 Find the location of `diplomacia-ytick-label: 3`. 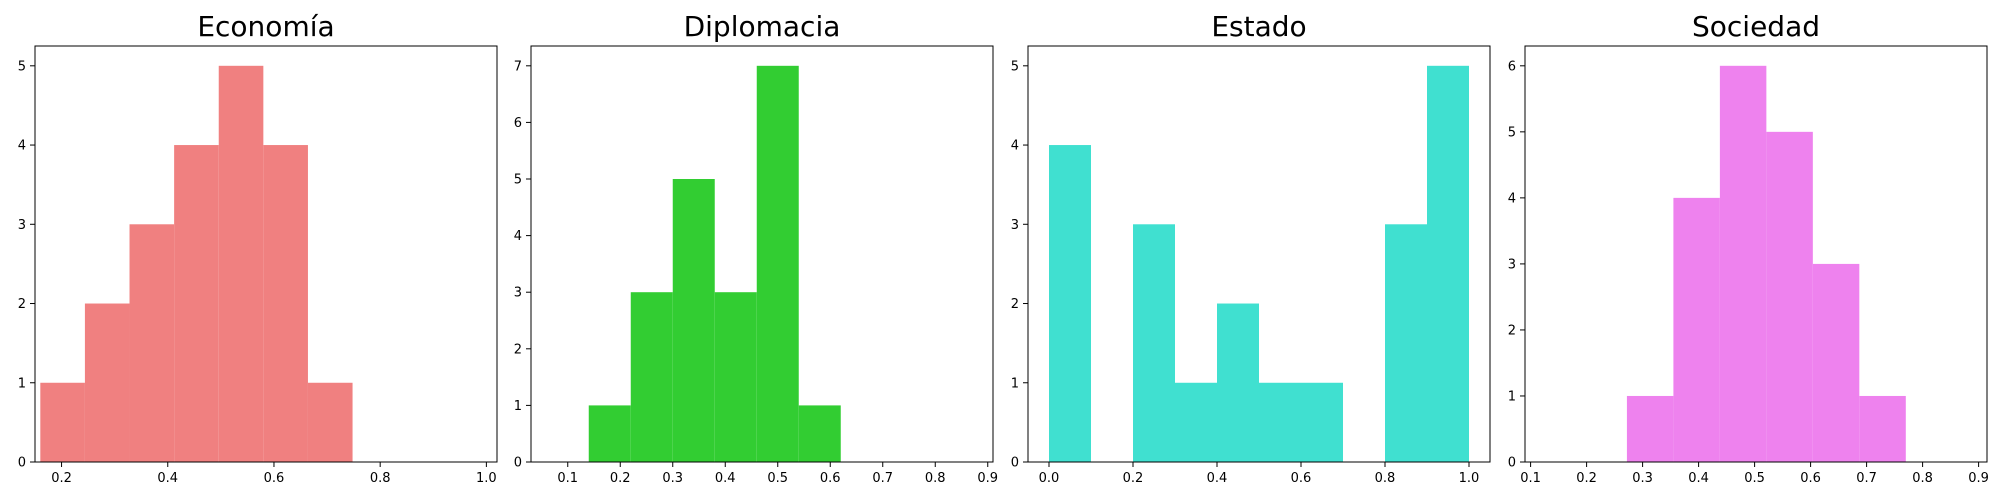

diplomacia-ytick-label: 3 is located at coordinates (518, 293).